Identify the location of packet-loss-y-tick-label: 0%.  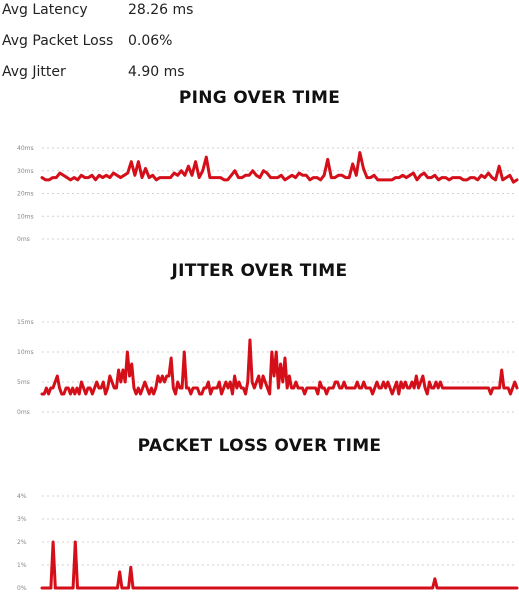
(22, 588).